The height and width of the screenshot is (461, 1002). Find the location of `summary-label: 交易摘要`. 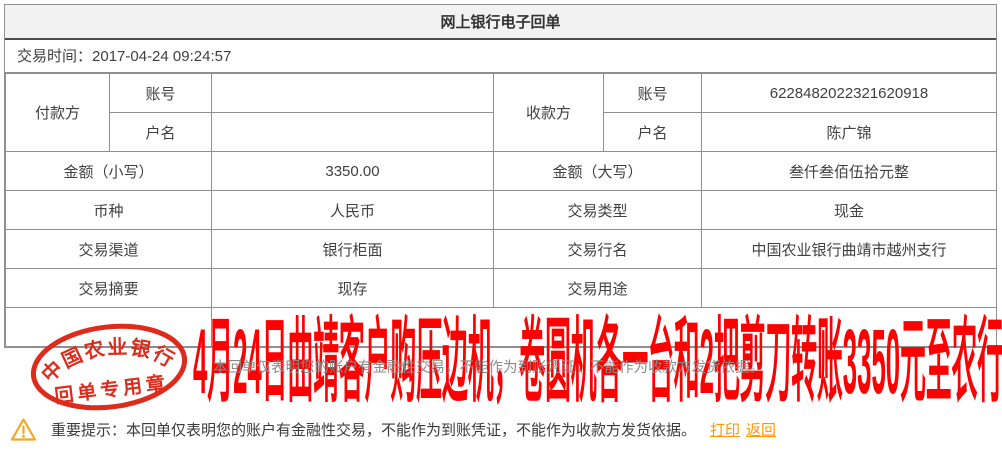

summary-label: 交易摘要 is located at coordinates (108, 288).